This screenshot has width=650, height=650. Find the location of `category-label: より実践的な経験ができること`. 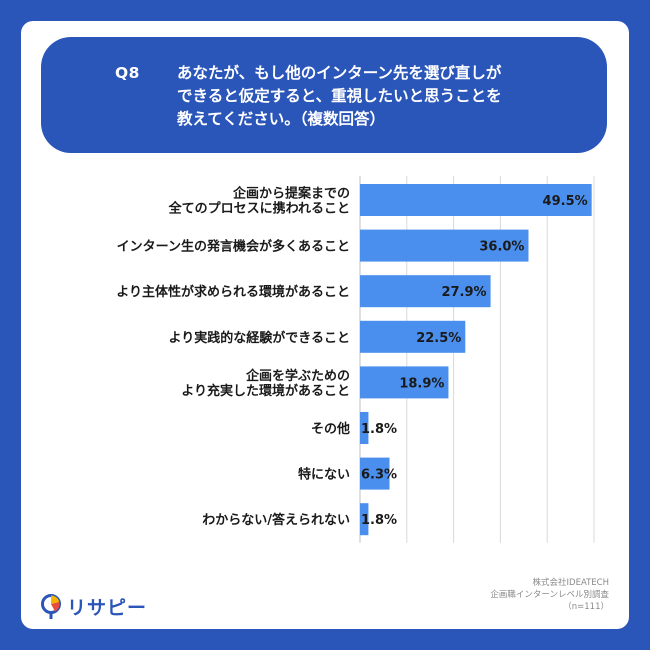

category-label: より実践的な経験ができること is located at coordinates (259, 338).